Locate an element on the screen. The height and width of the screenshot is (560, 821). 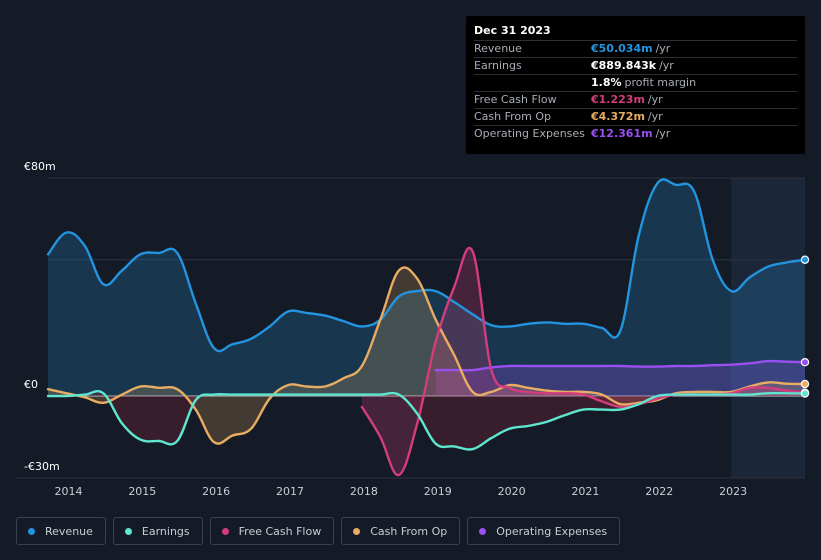
legend-label: Free Cash Flow is located at coordinates (280, 531).